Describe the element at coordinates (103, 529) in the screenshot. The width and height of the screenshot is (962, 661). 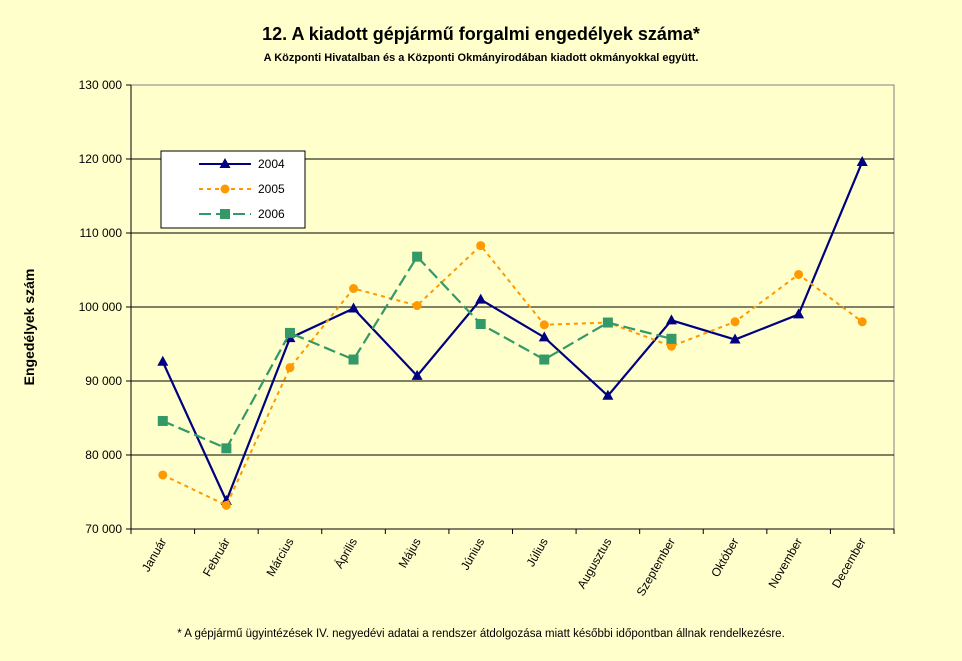
I see `y-tick-label: 70 000` at that location.